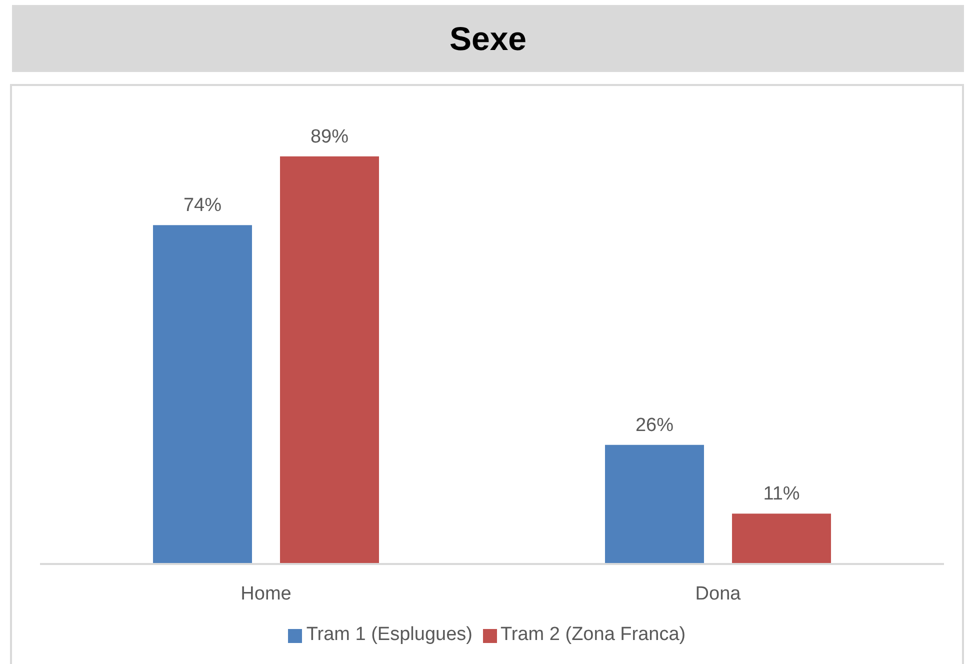 This screenshot has height=664, width=966. What do you see at coordinates (329, 137) in the screenshot?
I see `data-label: 89%` at bounding box center [329, 137].